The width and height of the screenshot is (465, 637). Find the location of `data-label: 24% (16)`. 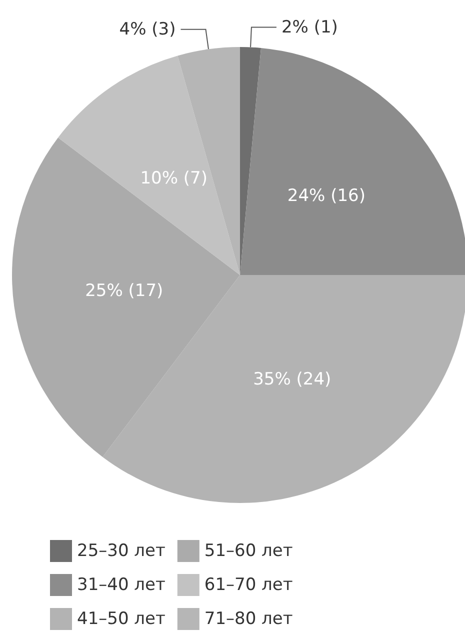

data-label: 24% (16) is located at coordinates (326, 196).